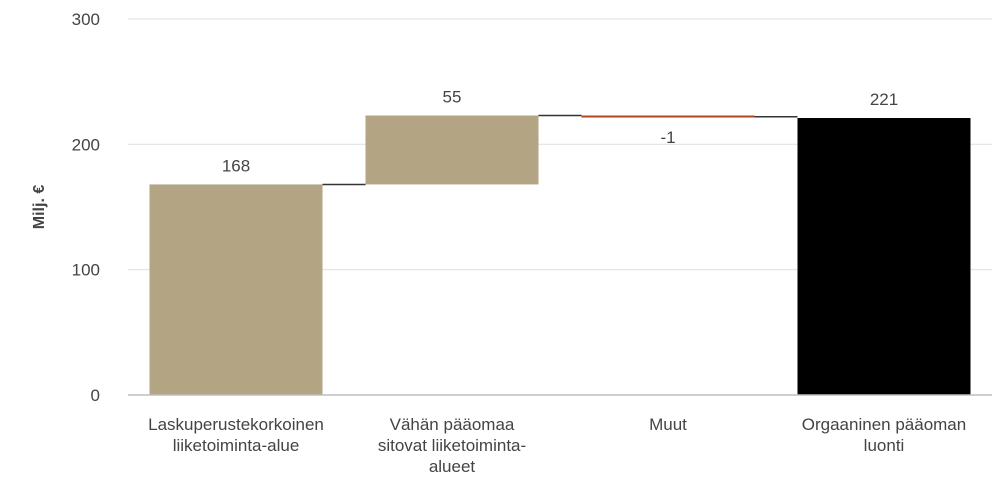 The image size is (1003, 483). What do you see at coordinates (236, 424) in the screenshot?
I see `x-tick-label-line: Laskuperustekorkoinen` at bounding box center [236, 424].